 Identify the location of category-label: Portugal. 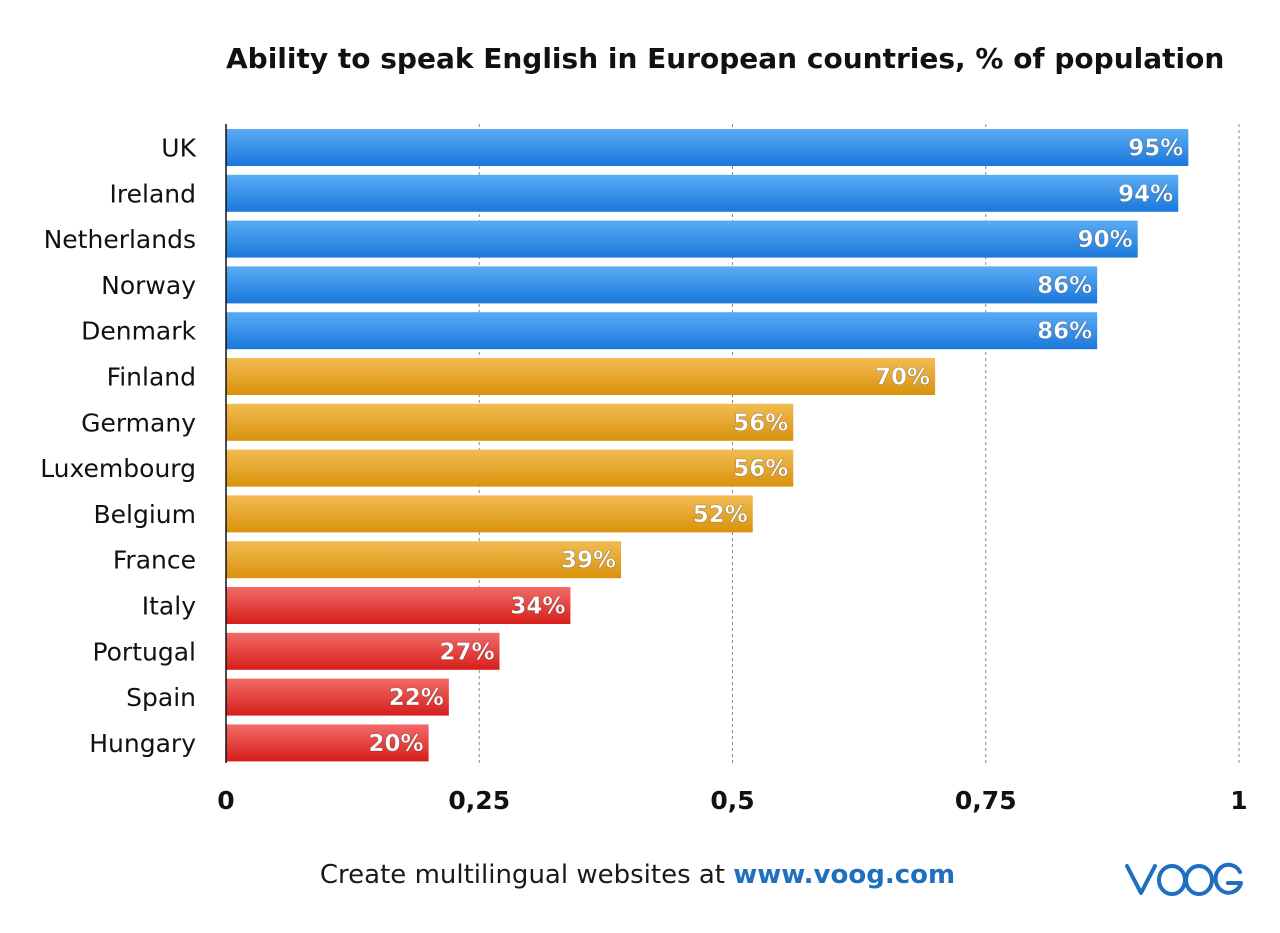
(144, 651).